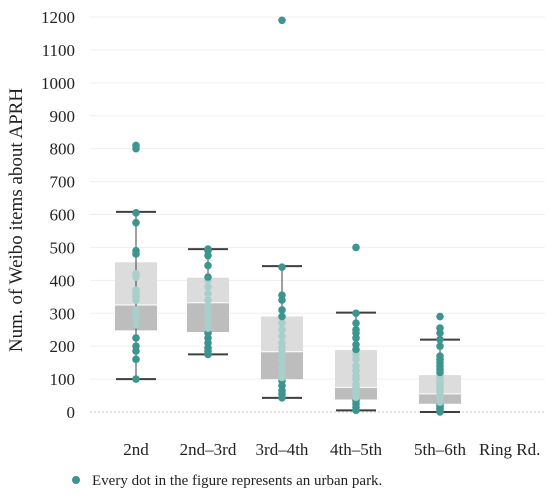 This screenshot has height=495, width=550. Describe the element at coordinates (208, 449) in the screenshot. I see `x-tick-label: 2nd–3rd` at that location.